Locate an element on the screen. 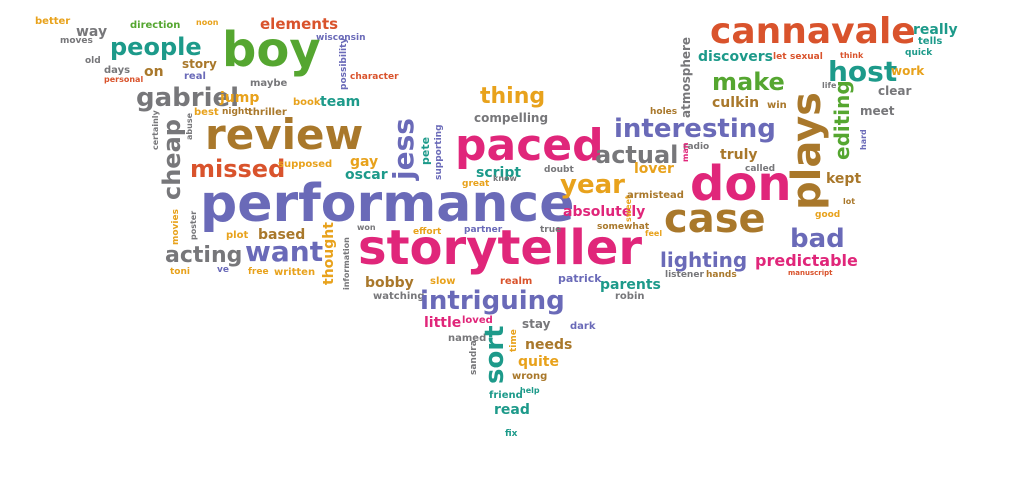 Image resolution: width=1023 pixels, height=504 pixels. word-acting: acting is located at coordinates (204, 255).